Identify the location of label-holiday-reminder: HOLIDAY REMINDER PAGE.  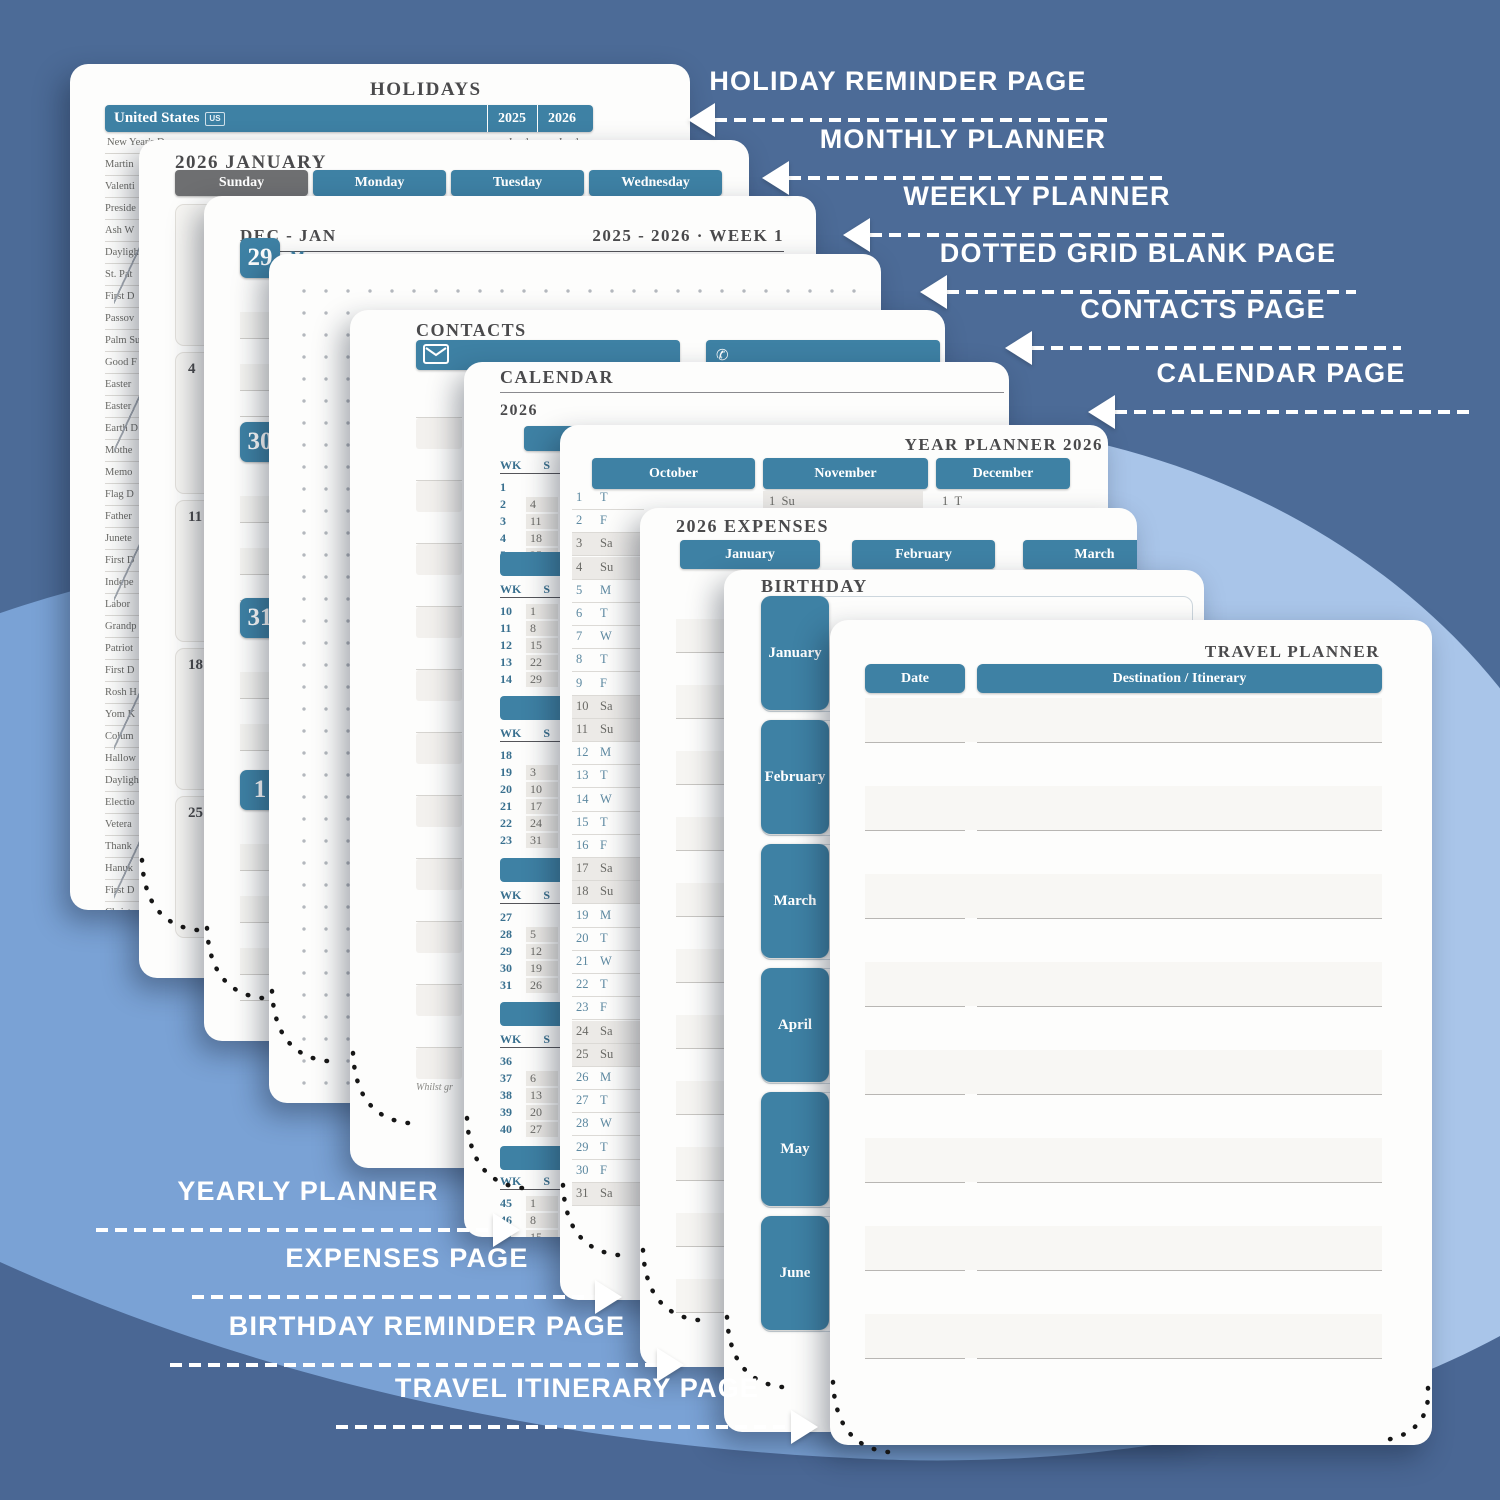
(898, 101).